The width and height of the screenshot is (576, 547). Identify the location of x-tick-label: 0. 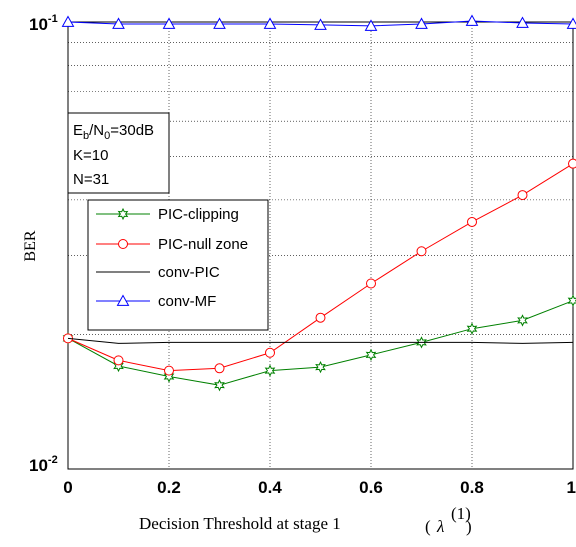
(67, 487).